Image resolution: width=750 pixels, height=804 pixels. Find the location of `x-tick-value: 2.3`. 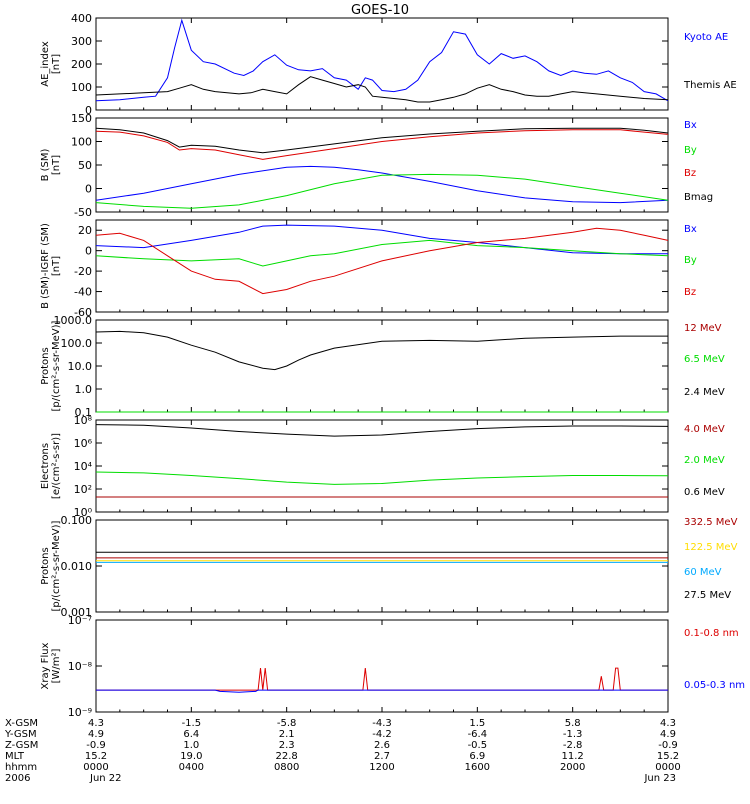

x-tick-value: 2.3 is located at coordinates (287, 745).